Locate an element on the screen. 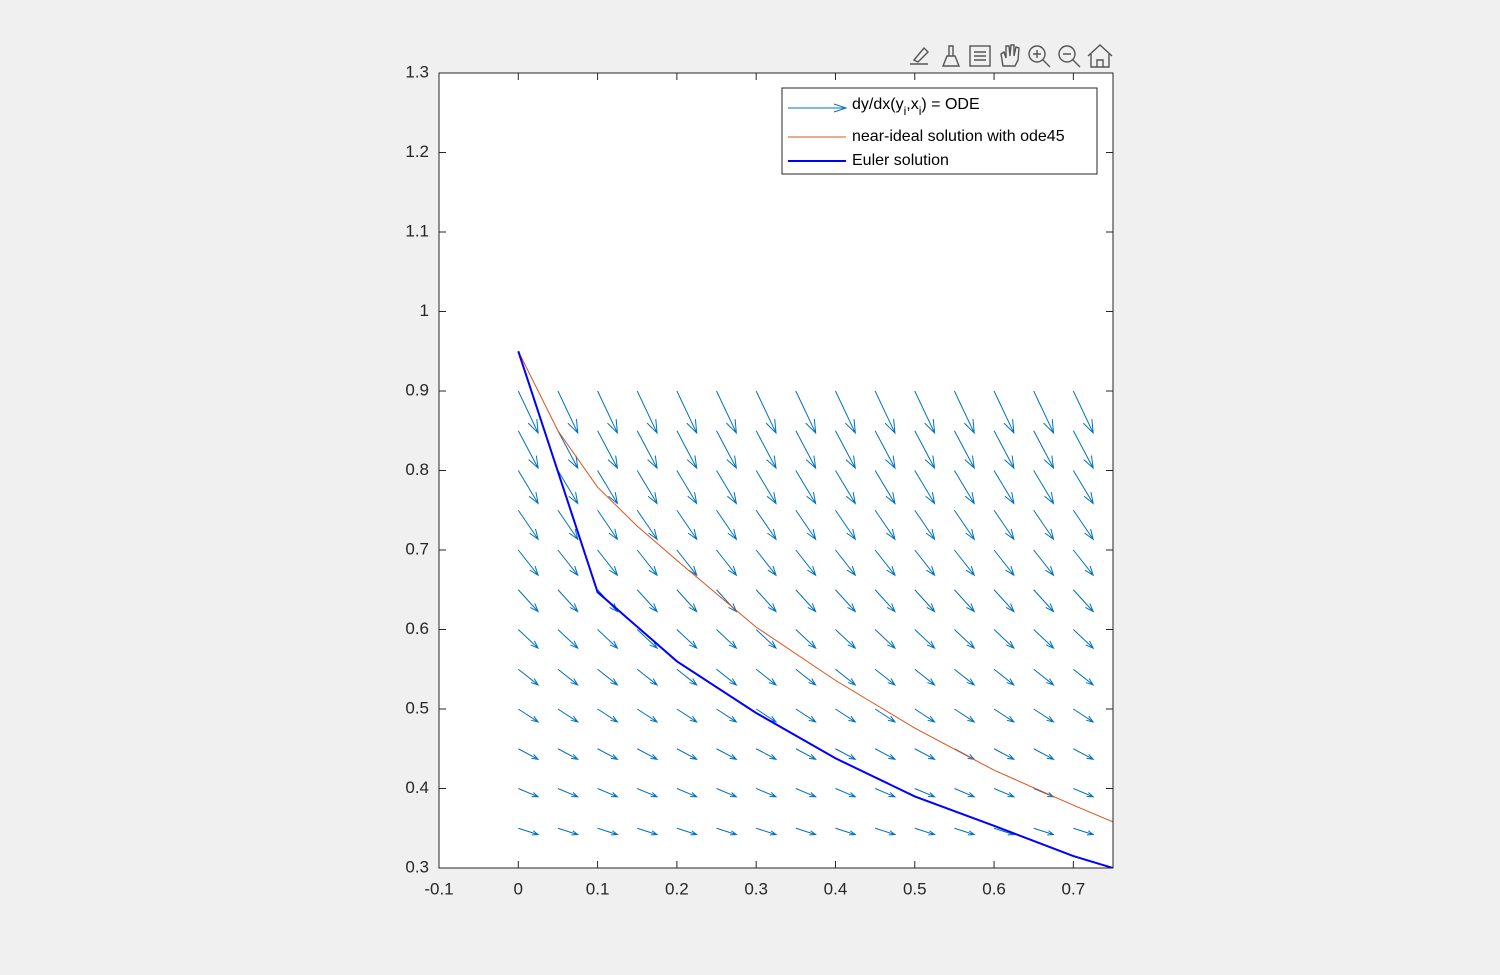  x-tick-label: 0.6 is located at coordinates (994, 888).